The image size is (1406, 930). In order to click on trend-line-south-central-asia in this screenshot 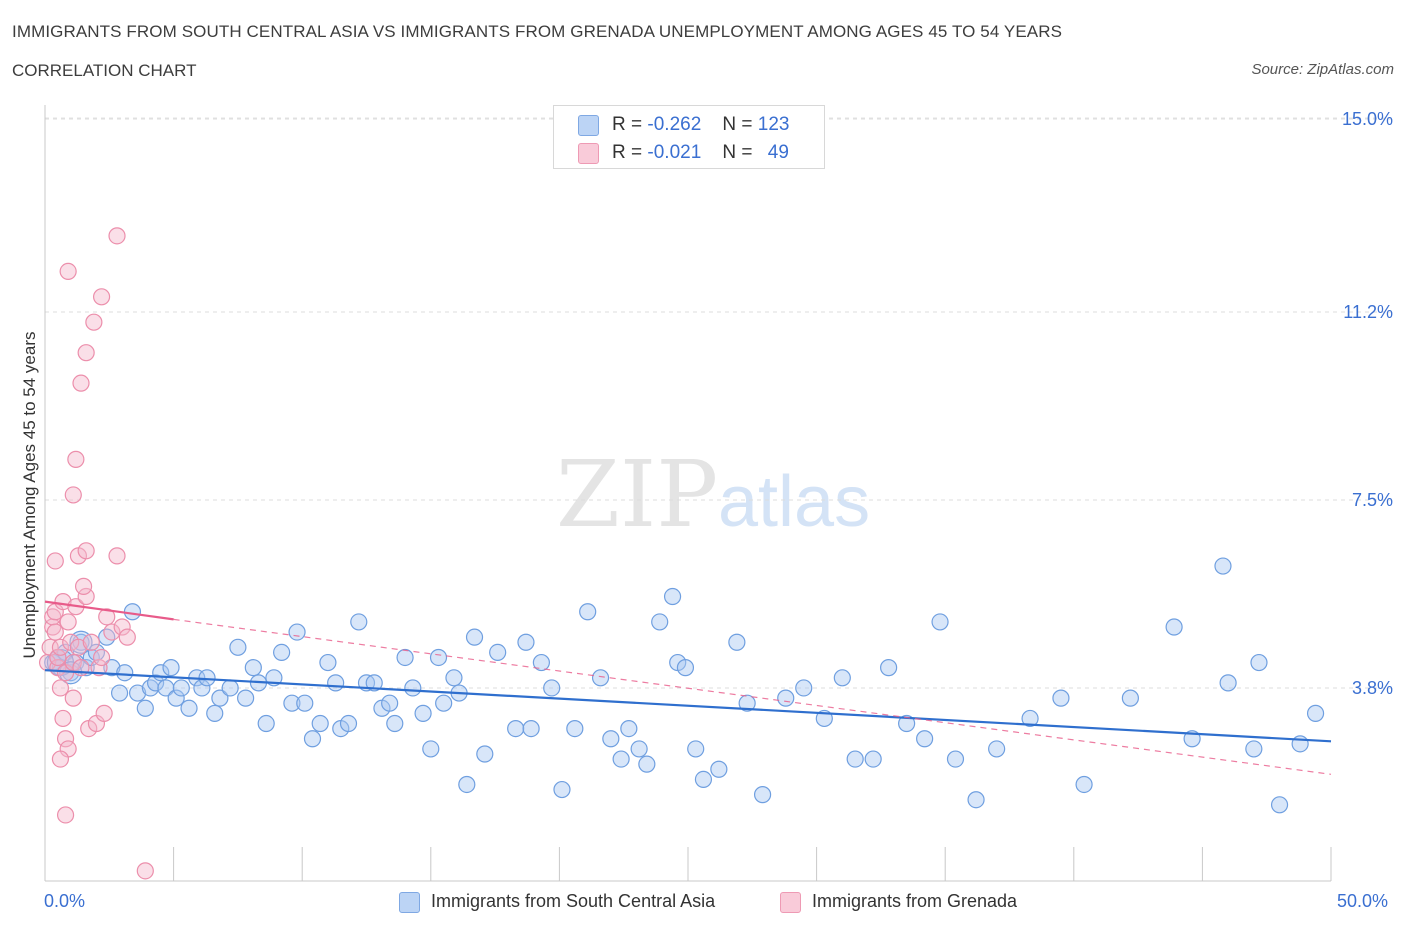, I will do `click(688, 706)`.